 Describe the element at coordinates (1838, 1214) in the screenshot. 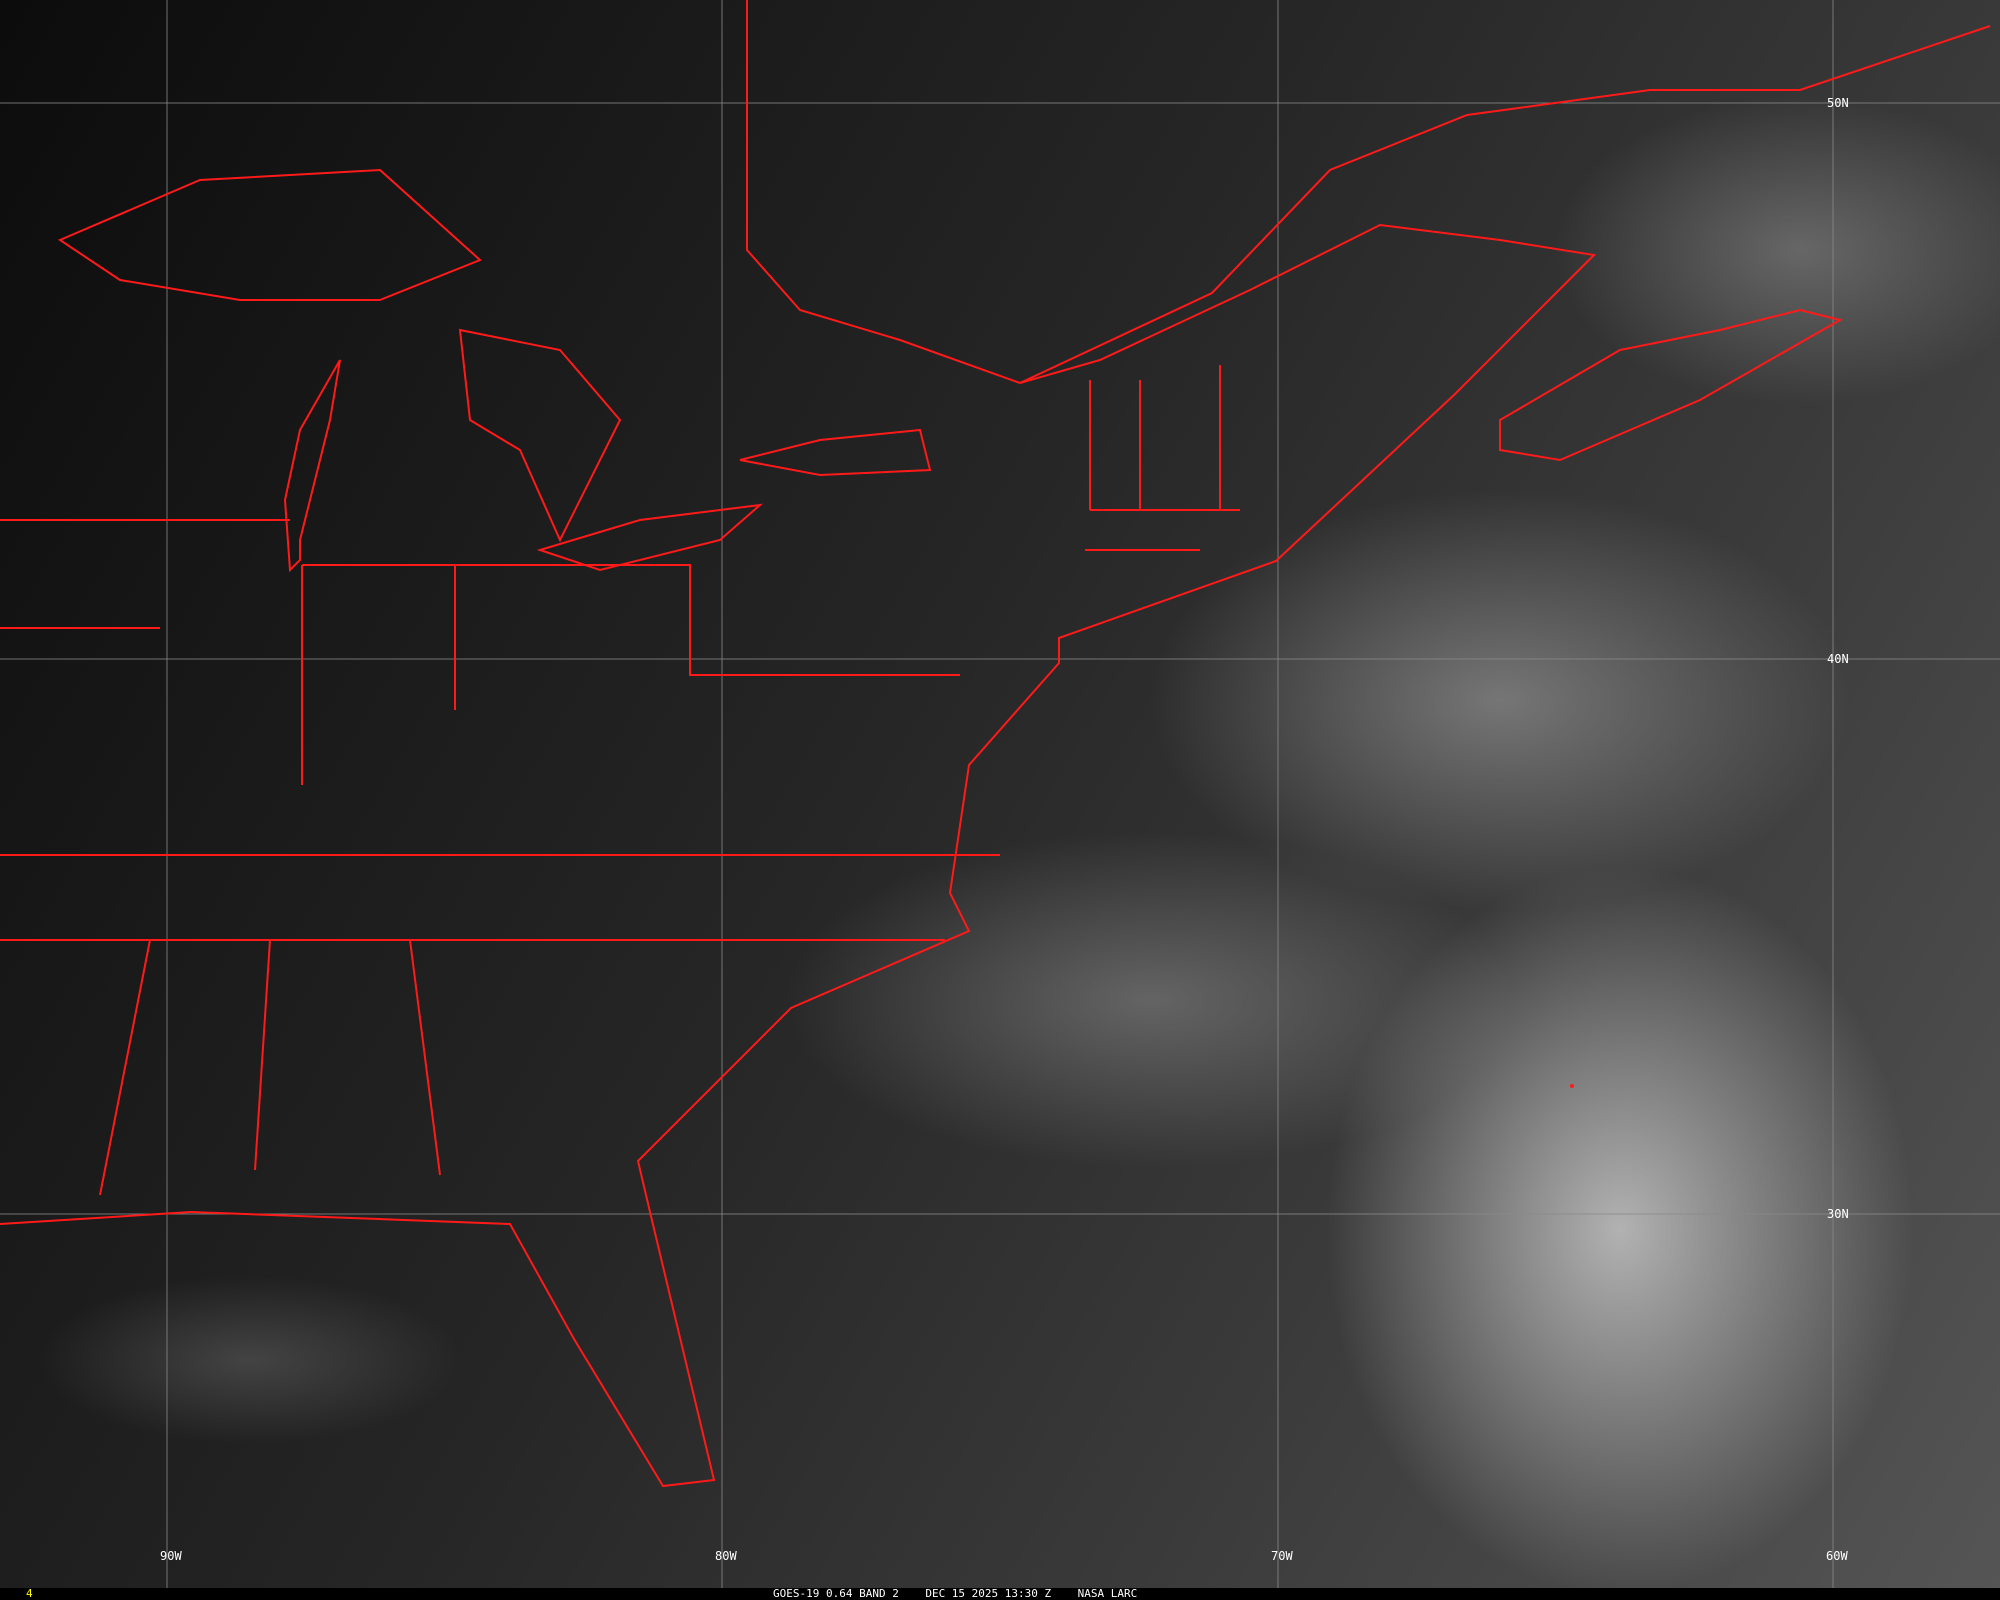

I see `lat-label-30n: 30N` at that location.